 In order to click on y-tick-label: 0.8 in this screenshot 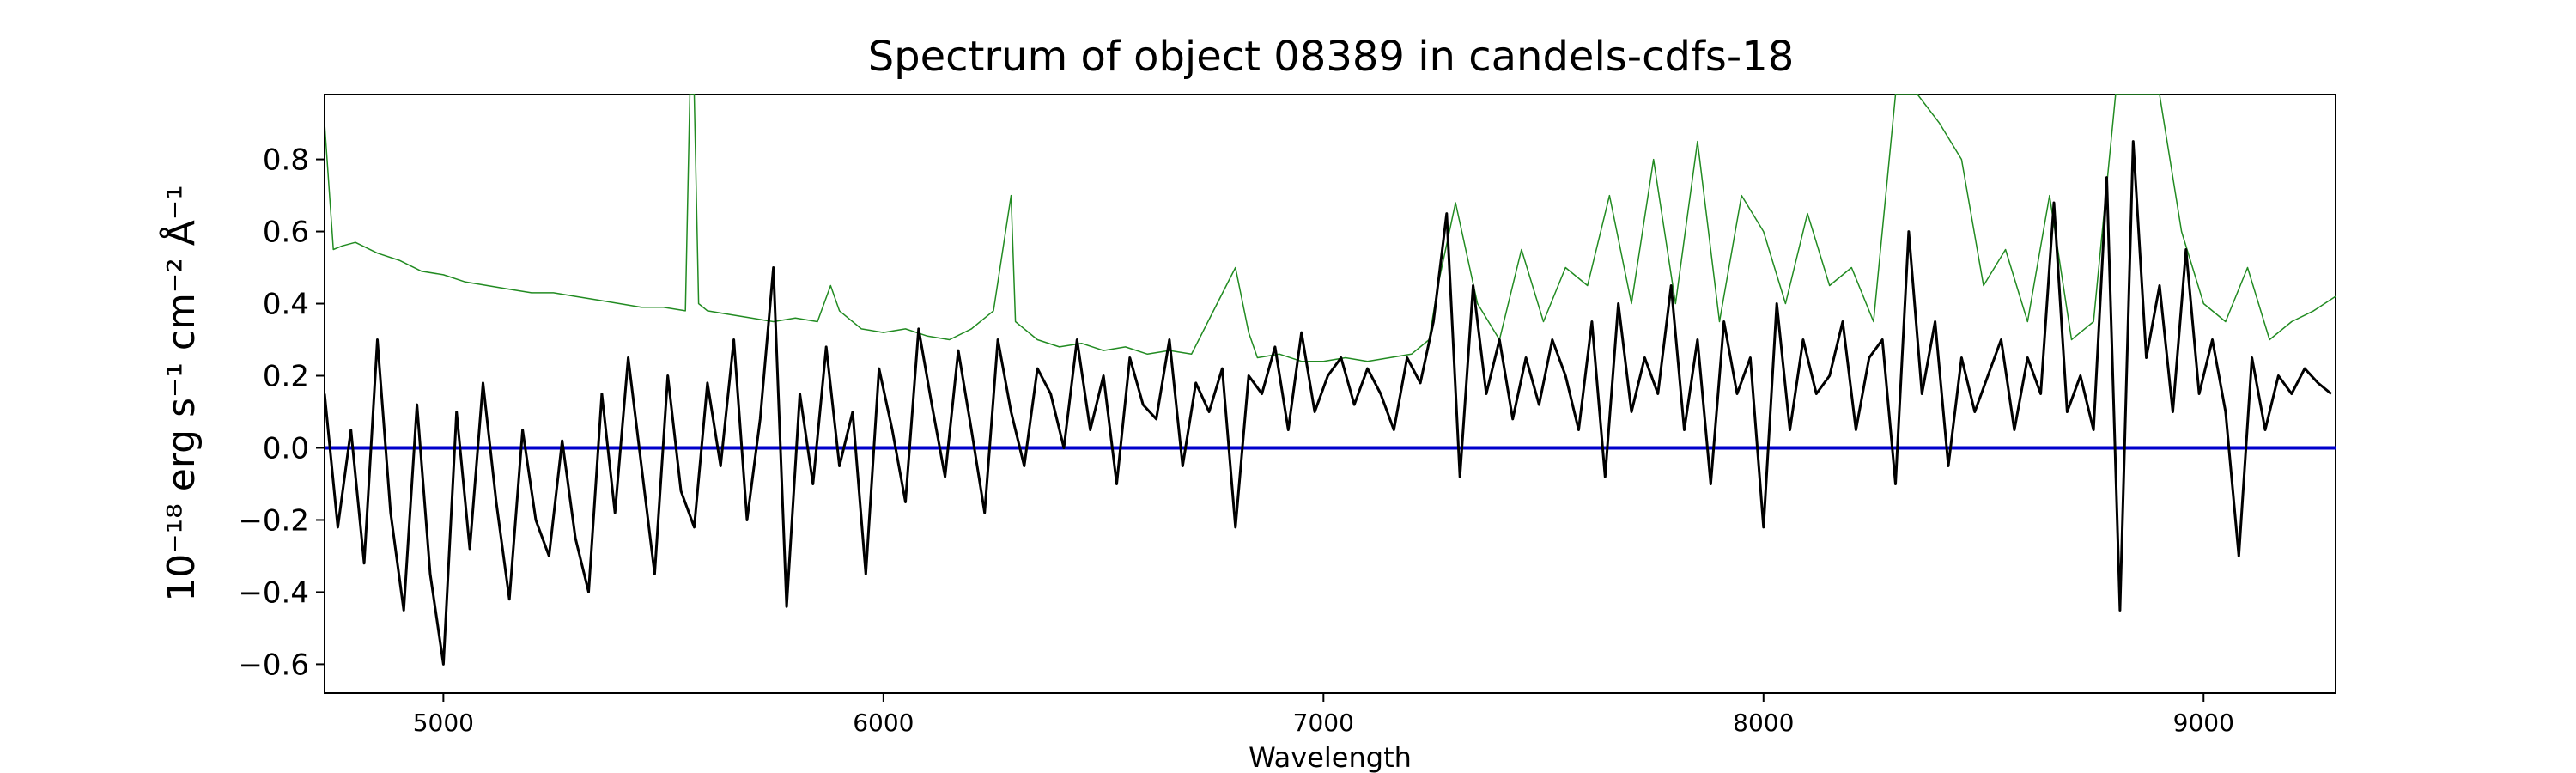, I will do `click(286, 160)`.